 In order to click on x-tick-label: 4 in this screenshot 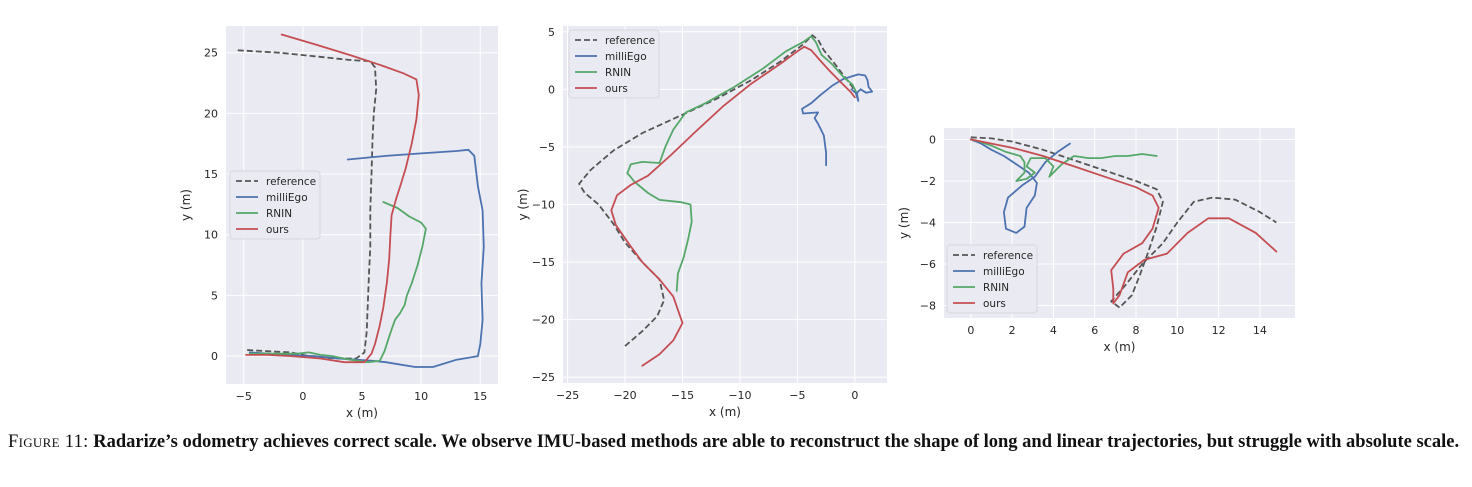, I will do `click(1053, 330)`.